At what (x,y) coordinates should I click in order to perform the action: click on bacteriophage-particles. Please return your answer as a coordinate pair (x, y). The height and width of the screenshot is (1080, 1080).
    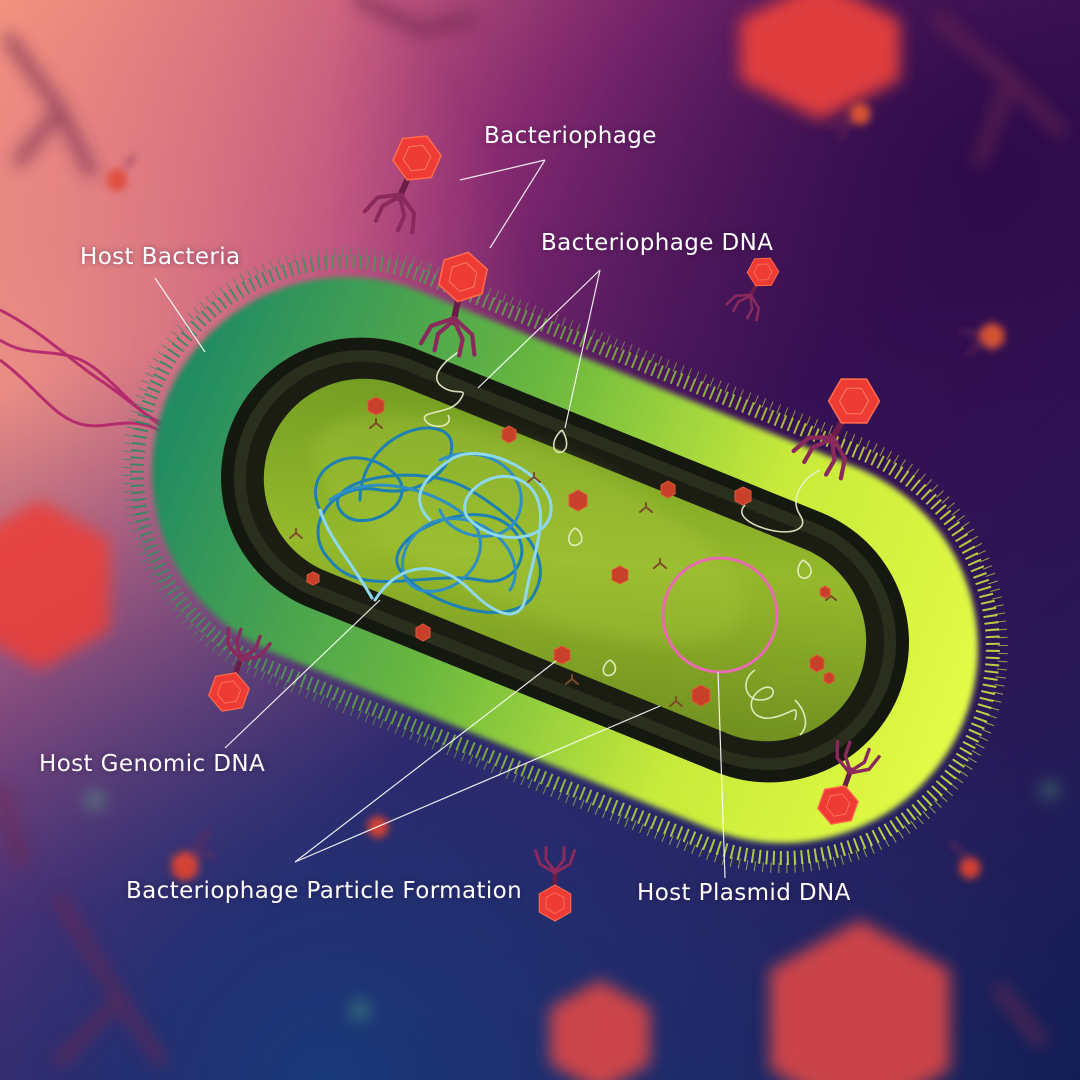
    Looking at the image, I should click on (570, 551).